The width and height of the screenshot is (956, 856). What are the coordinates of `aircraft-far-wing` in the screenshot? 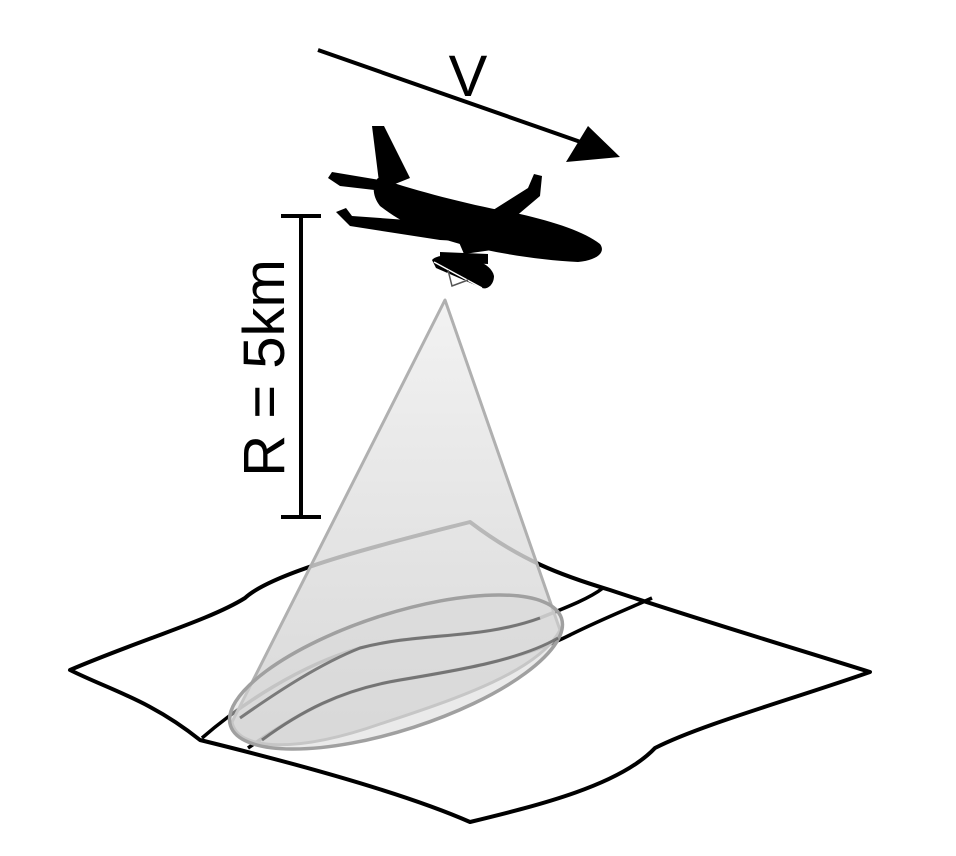 It's located at (516, 196).